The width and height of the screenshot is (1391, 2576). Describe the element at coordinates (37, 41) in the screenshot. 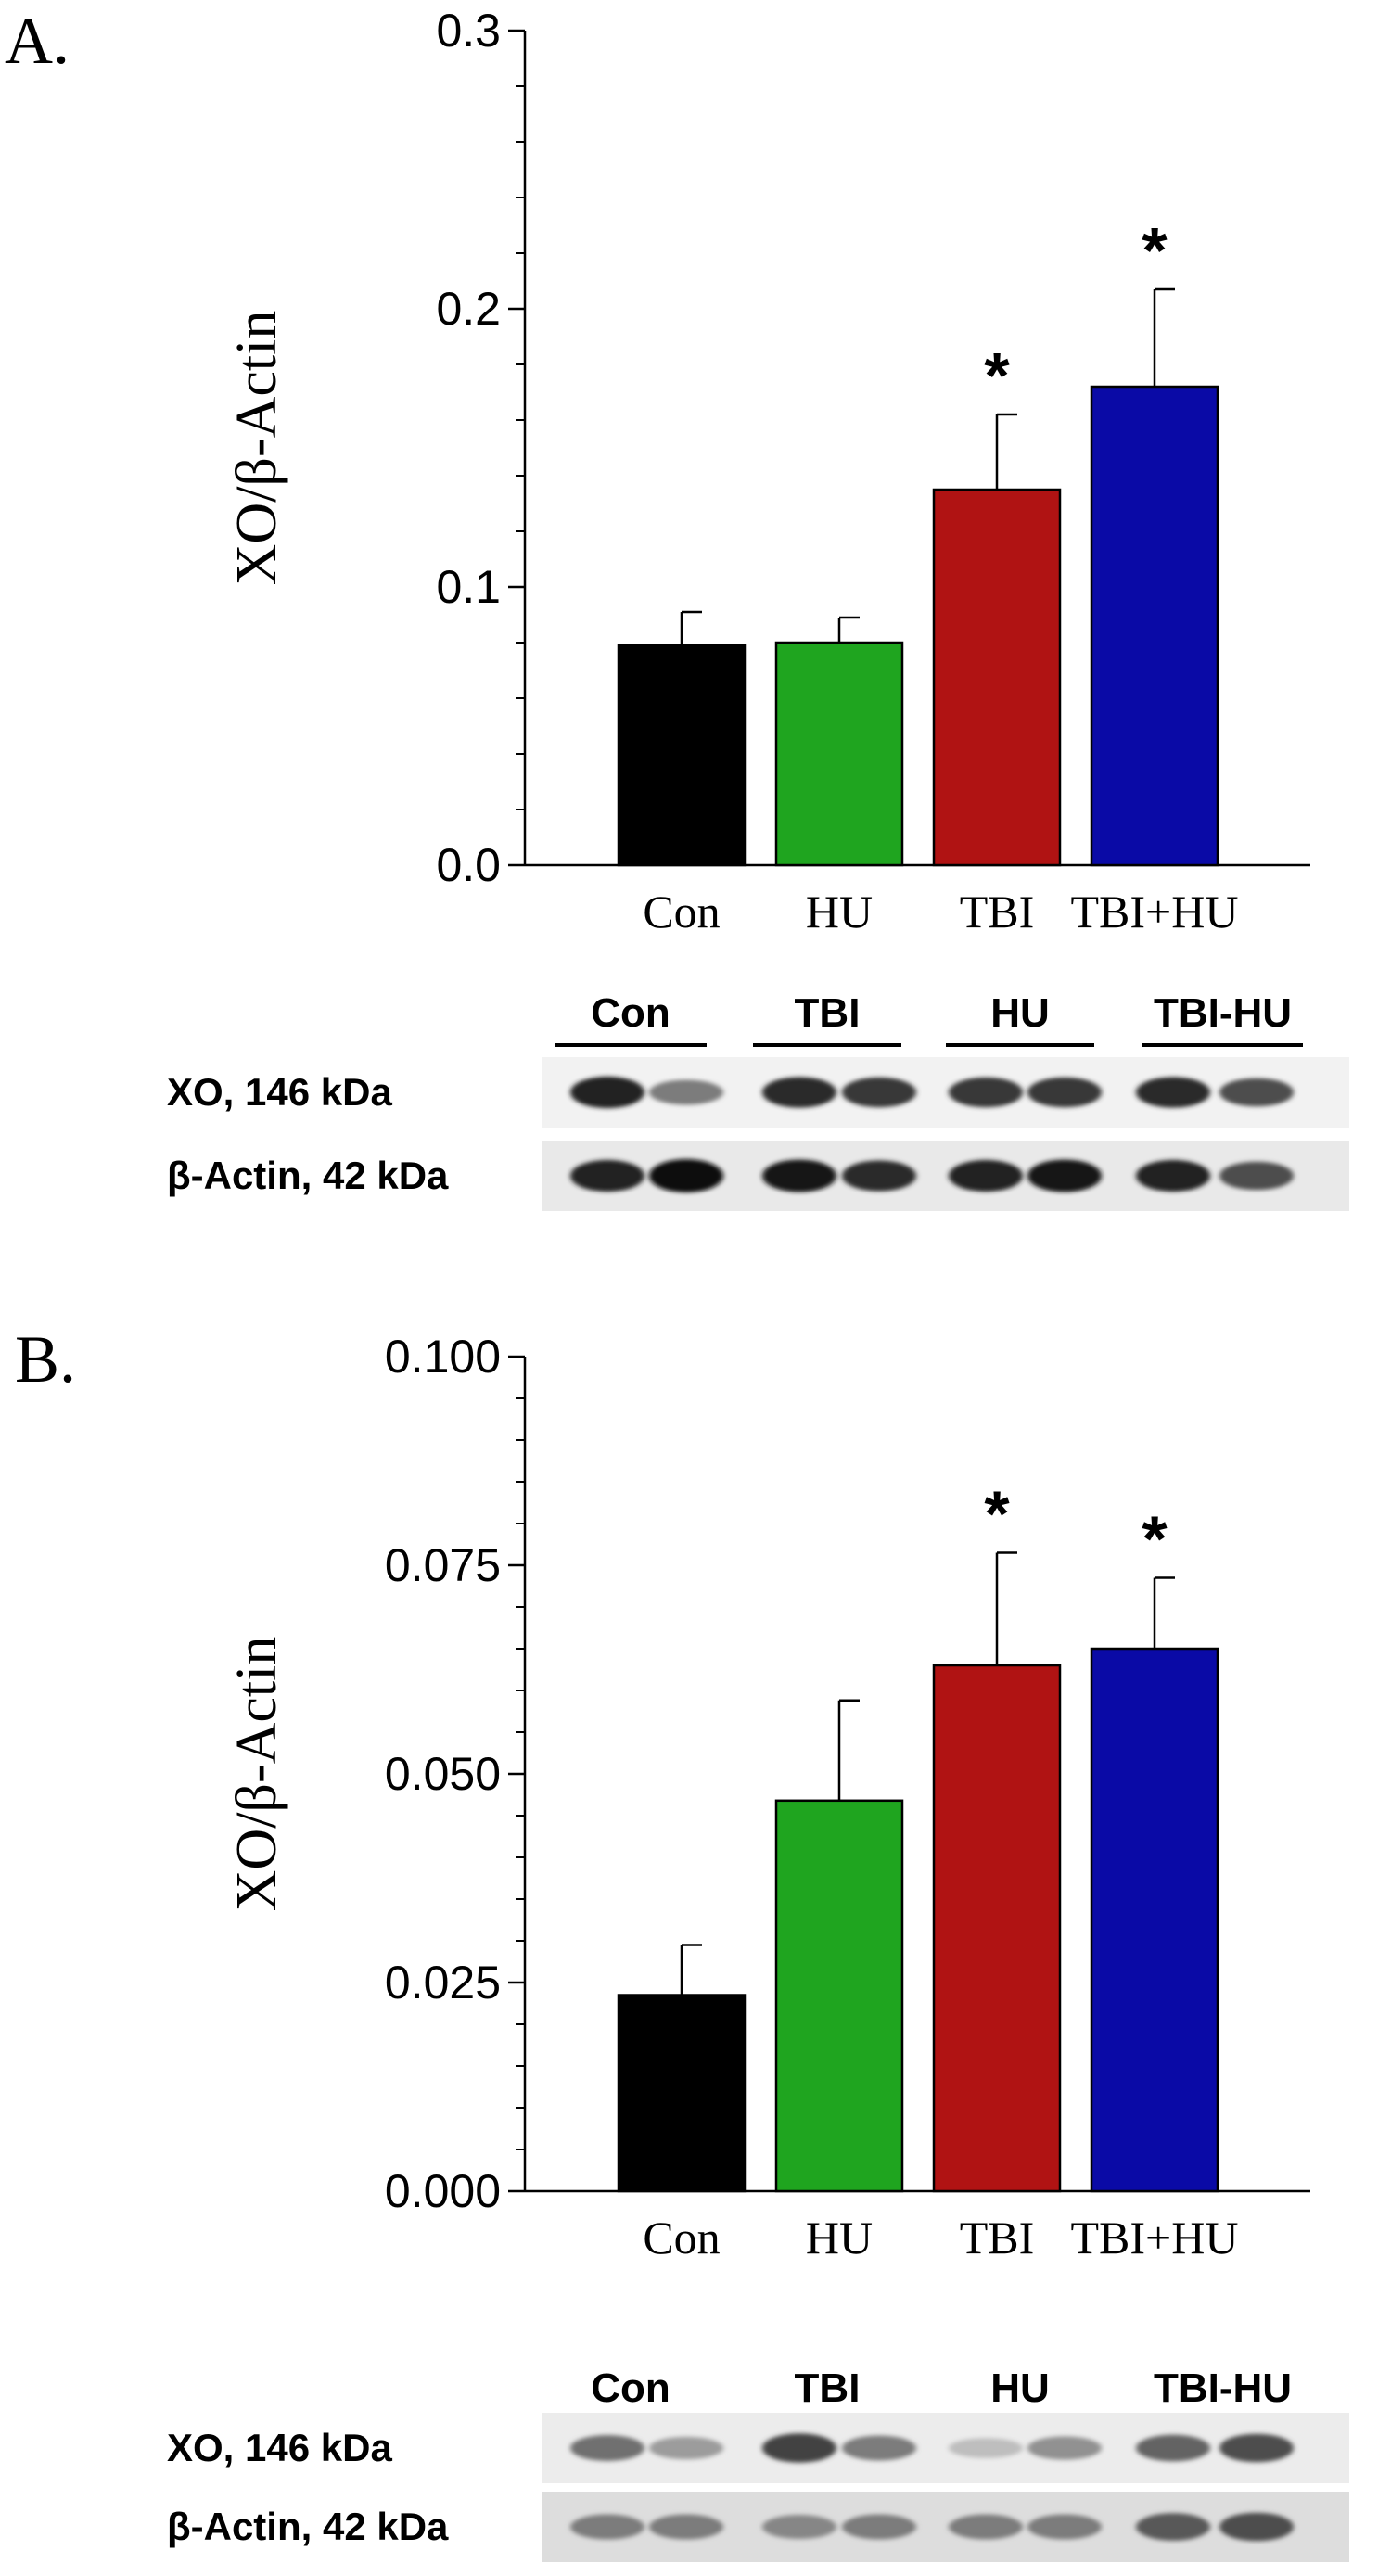

I see `panel-label: A.` at that location.